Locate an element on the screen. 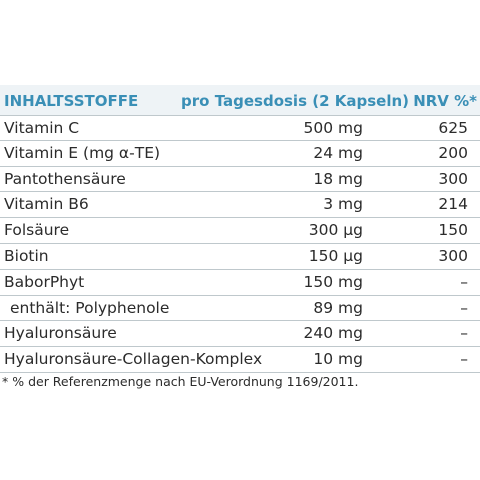 The height and width of the screenshot is (480, 480). header-nrv: NRV %* is located at coordinates (445, 101).